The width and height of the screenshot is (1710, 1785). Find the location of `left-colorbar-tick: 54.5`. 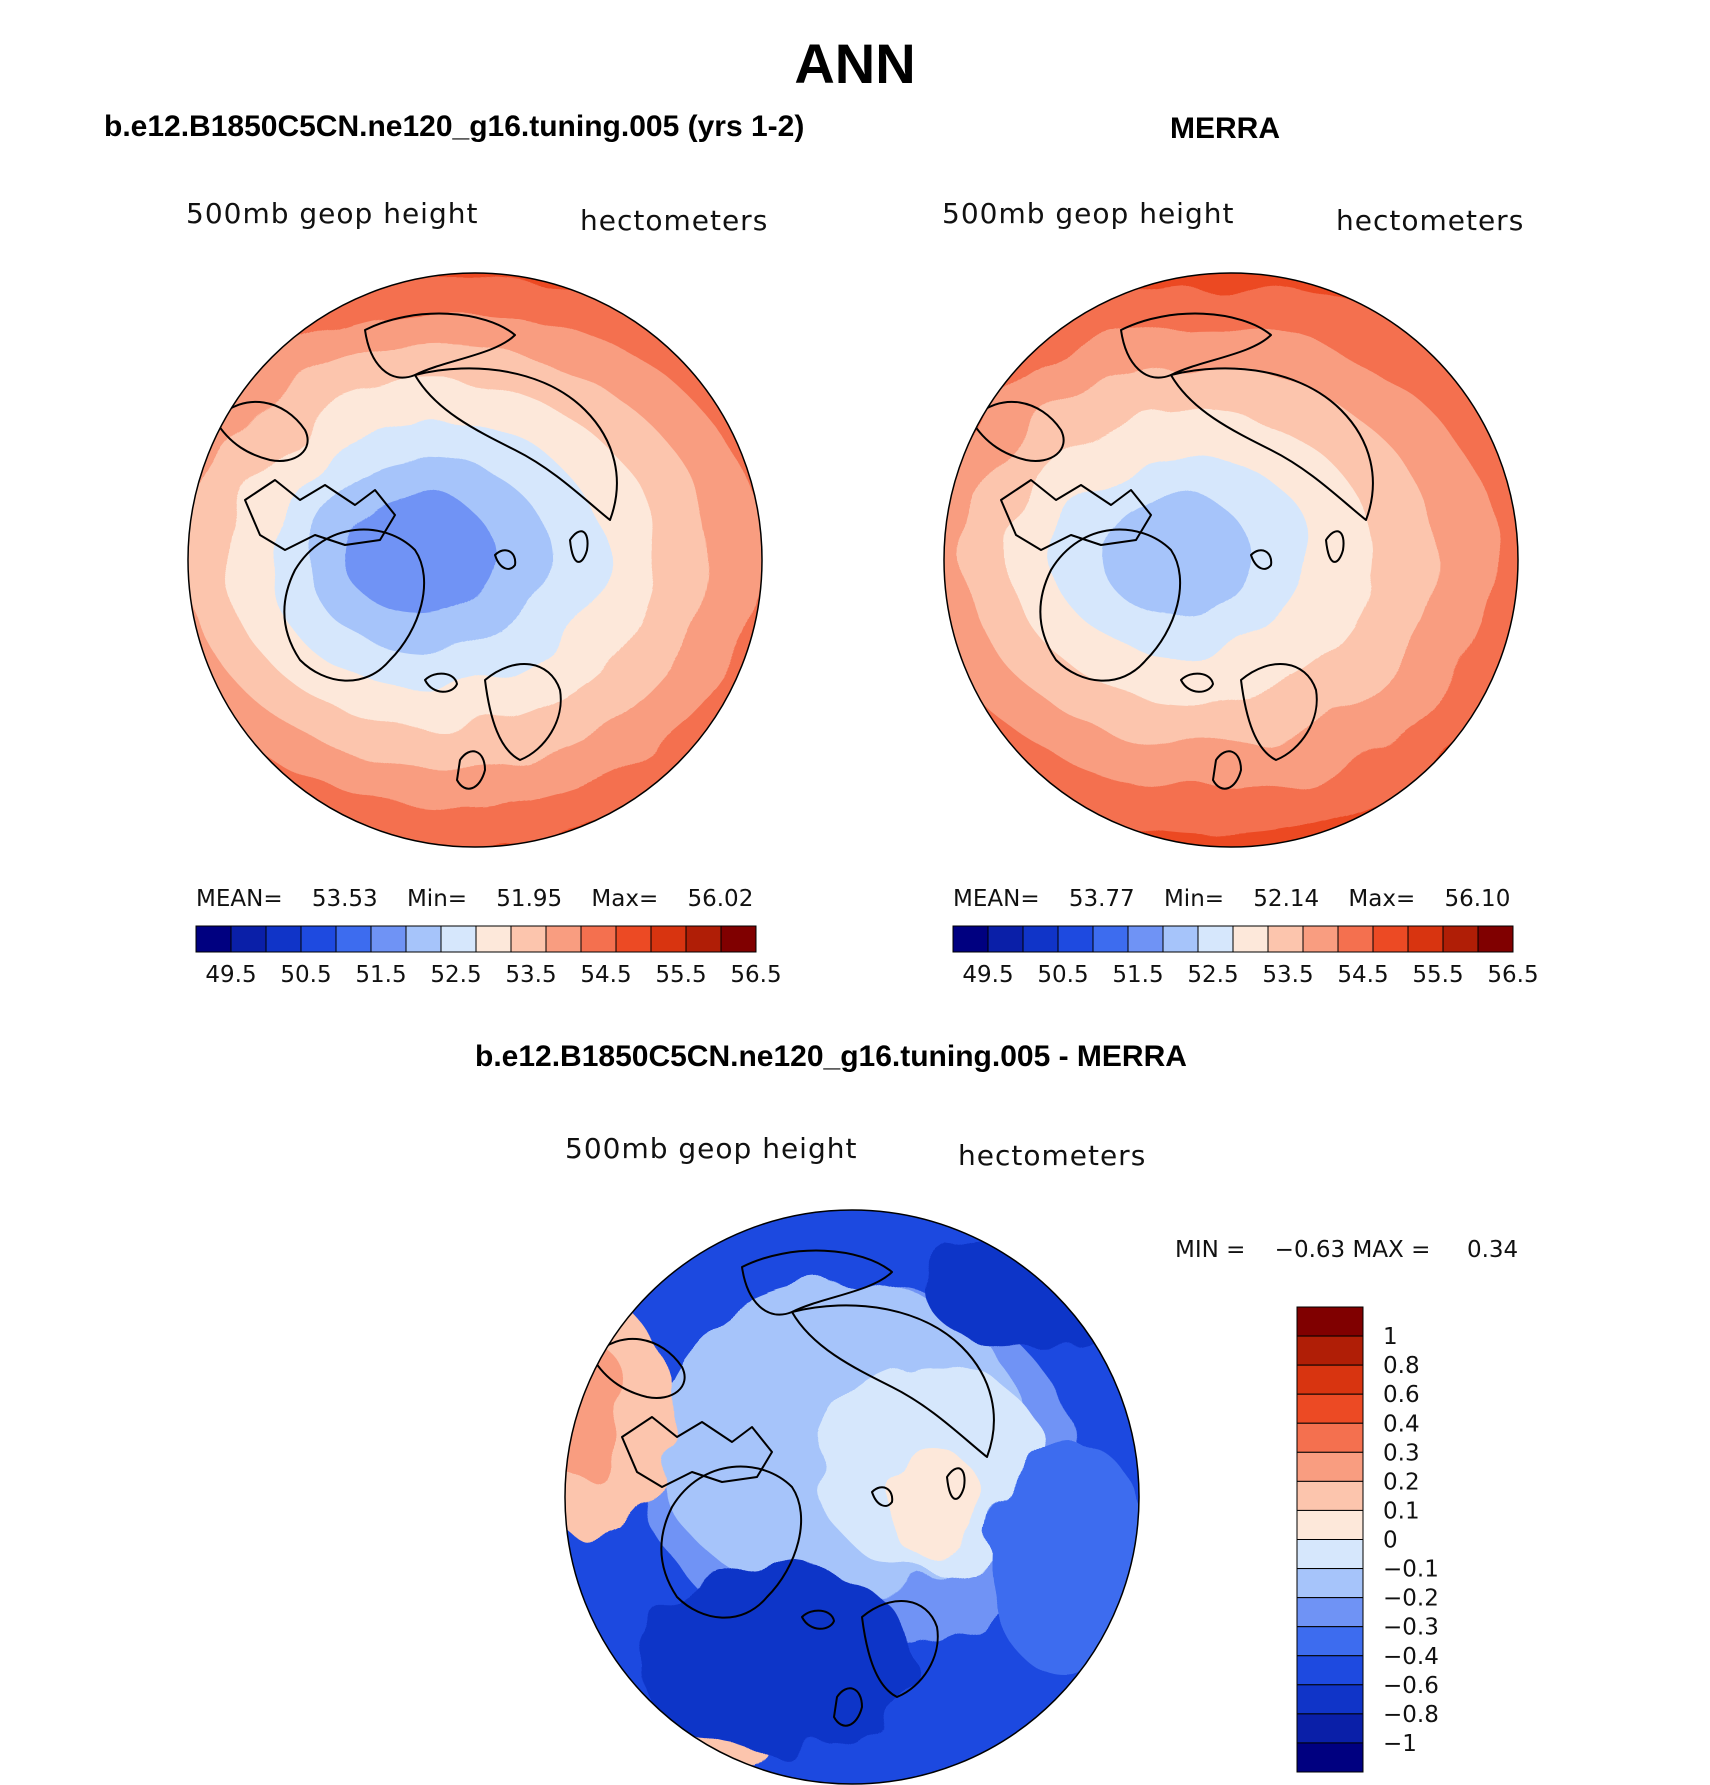

left-colorbar-tick: 54.5 is located at coordinates (605, 975).